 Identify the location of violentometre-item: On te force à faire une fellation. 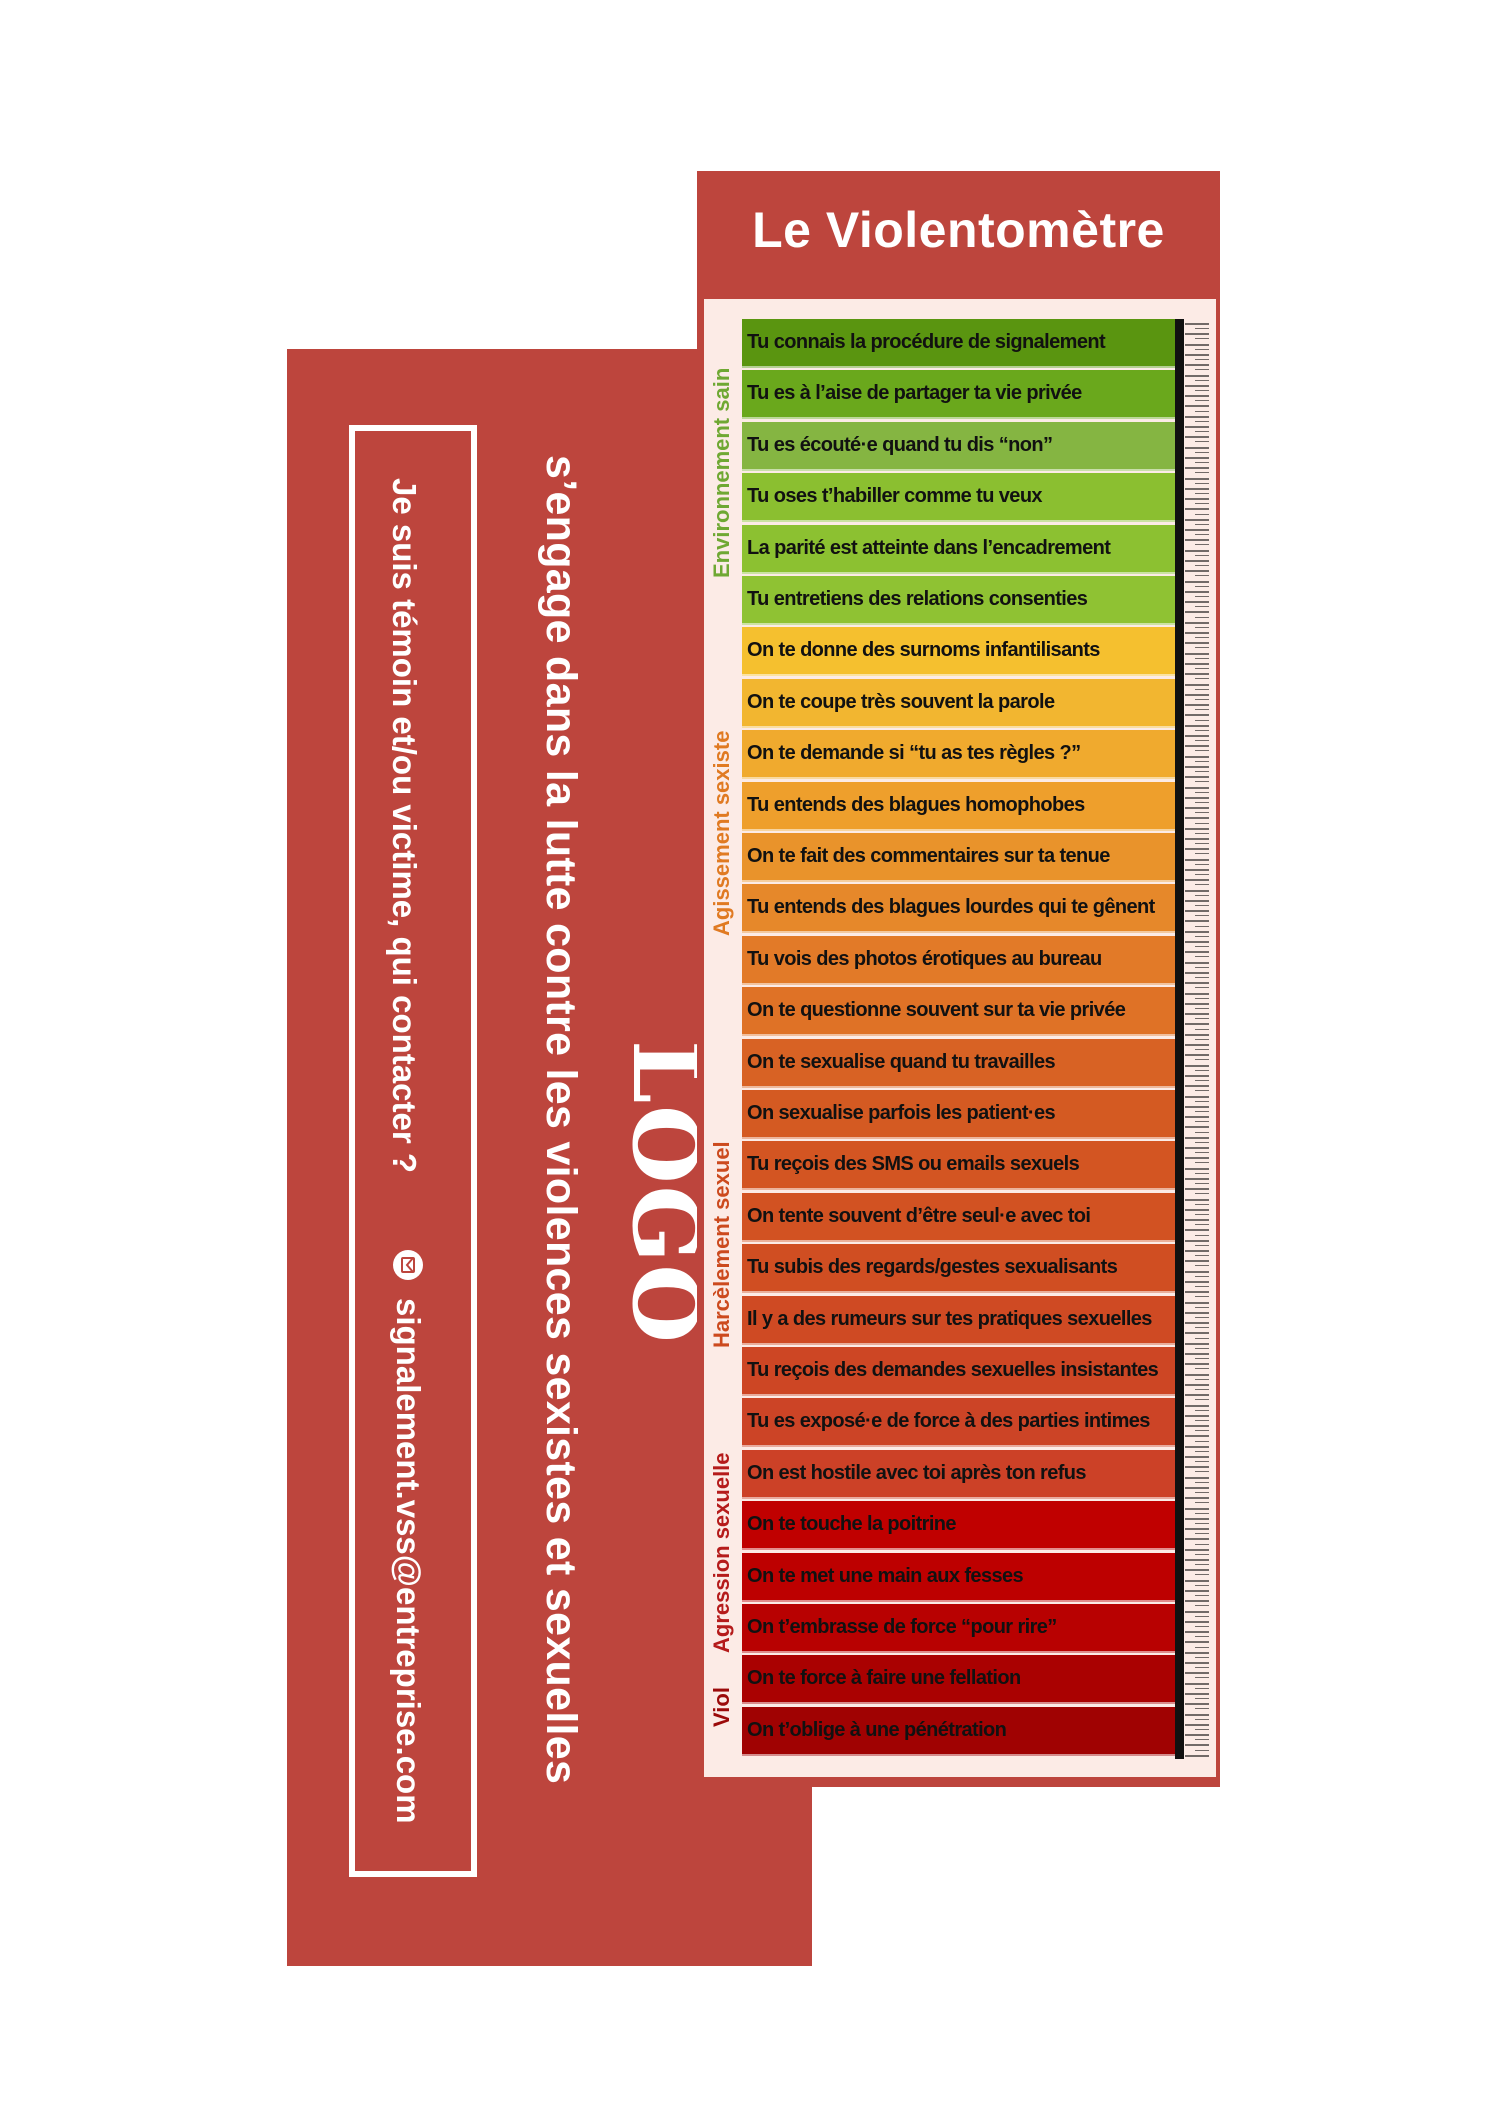
(958, 1679).